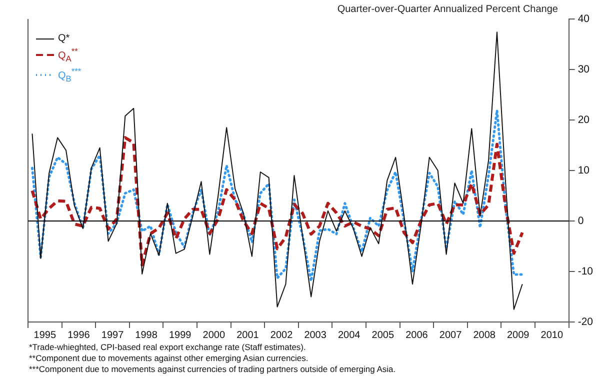  Describe the element at coordinates (169, 358) in the screenshot. I see `text: **Component due to movements against other emerging Asian currencies.` at that location.